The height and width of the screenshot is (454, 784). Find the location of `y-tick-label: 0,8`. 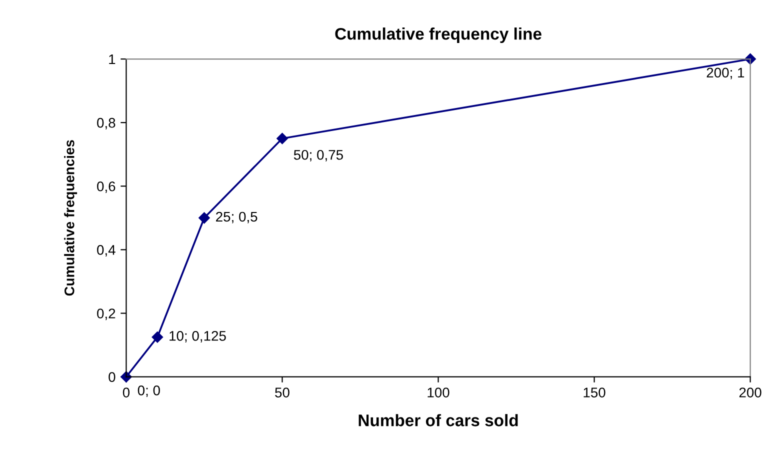

y-tick-label: 0,8 is located at coordinates (106, 124).